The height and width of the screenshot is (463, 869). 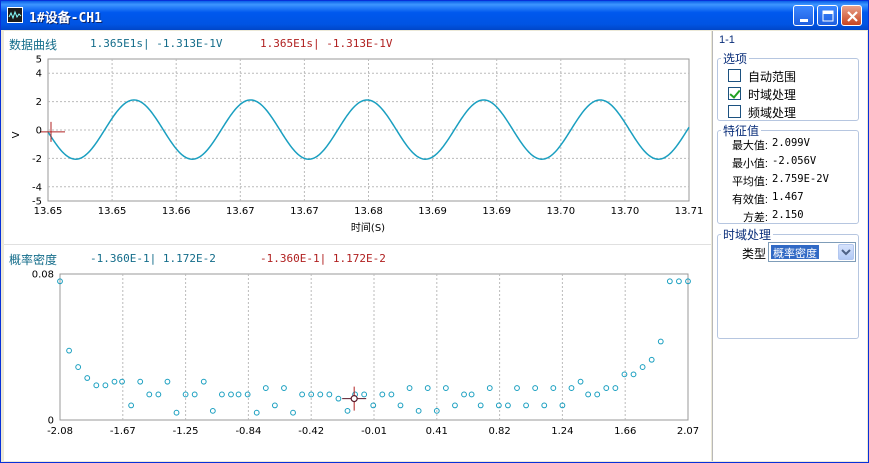 I want to click on feature-row-variance: 方差: 2.150, so click(x=773, y=216).